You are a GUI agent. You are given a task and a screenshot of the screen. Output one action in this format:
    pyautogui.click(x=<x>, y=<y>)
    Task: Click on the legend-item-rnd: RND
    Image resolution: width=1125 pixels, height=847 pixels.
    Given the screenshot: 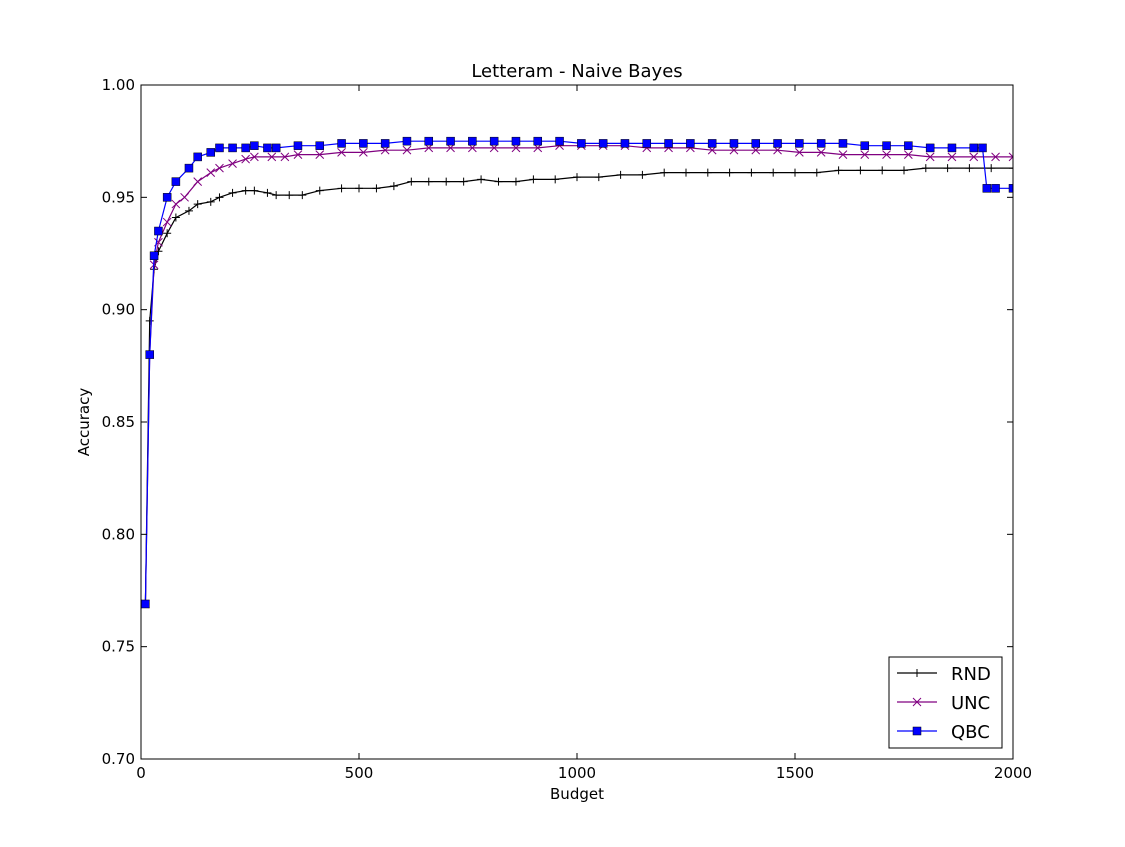 What is the action you would take?
    pyautogui.click(x=944, y=674)
    